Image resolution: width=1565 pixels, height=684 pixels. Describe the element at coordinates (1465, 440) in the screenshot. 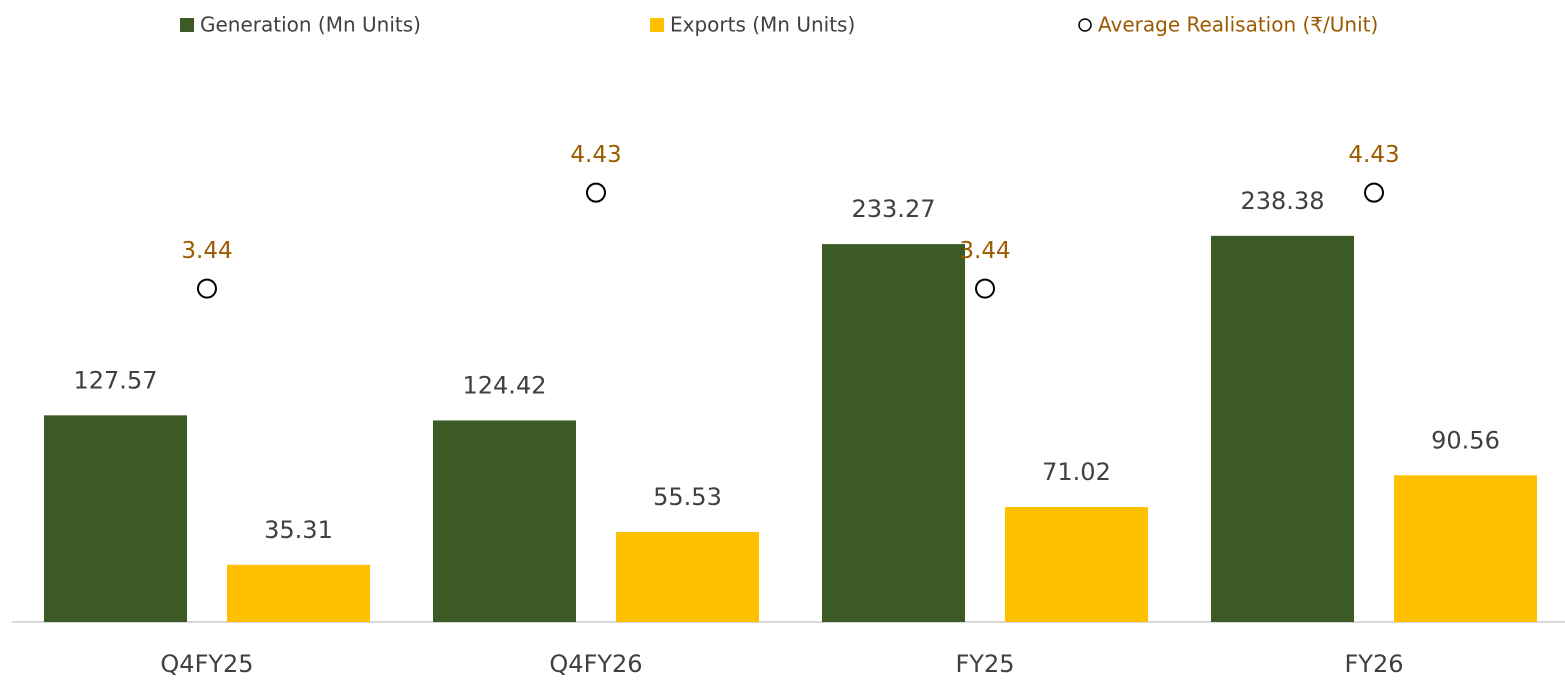

I see `data-label: 90.56` at that location.